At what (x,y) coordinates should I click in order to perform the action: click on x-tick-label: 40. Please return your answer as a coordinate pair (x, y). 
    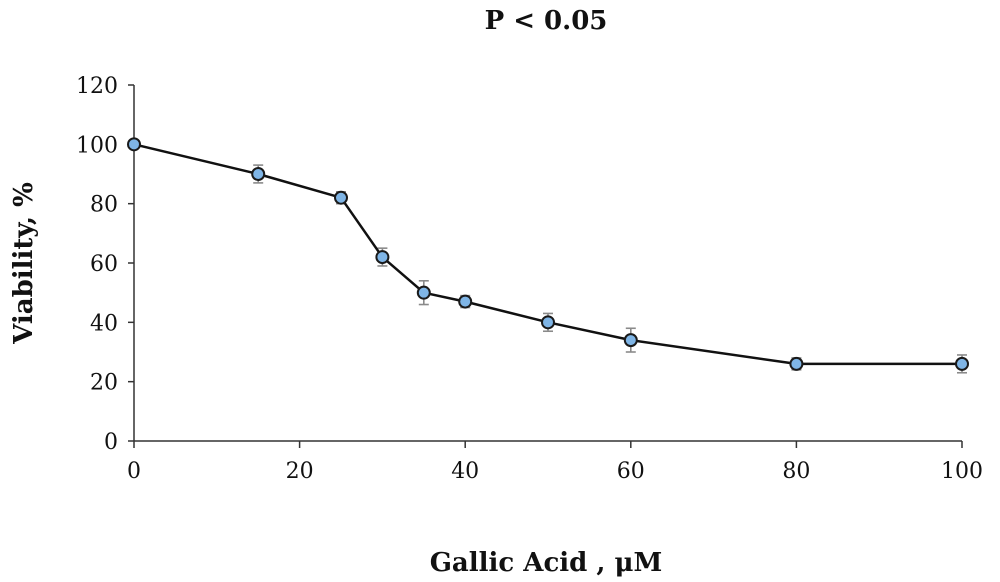
    Looking at the image, I should click on (465, 471).